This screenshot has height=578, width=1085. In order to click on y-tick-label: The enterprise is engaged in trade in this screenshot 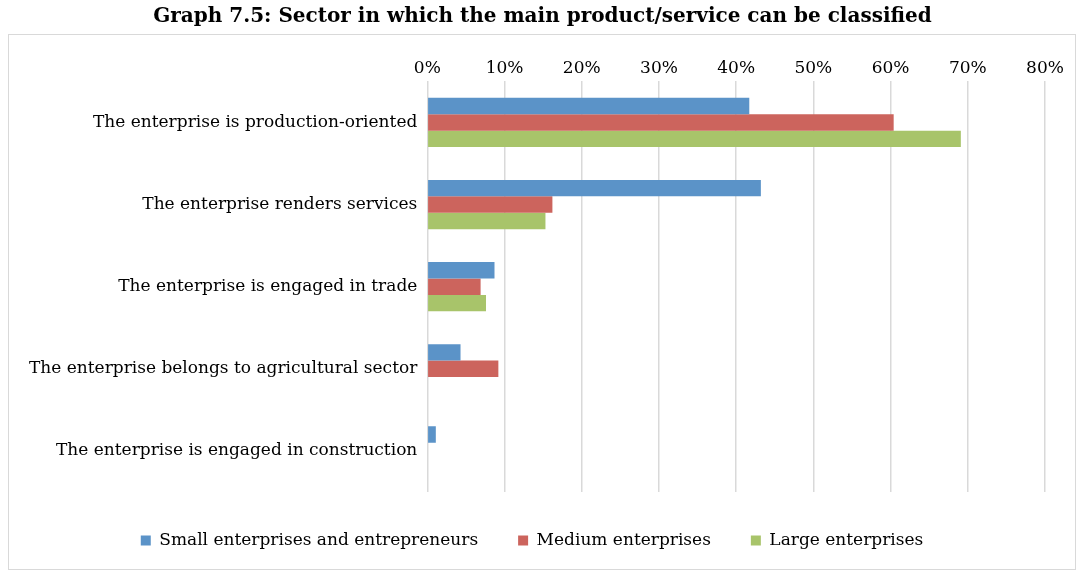, I will do `click(268, 285)`.